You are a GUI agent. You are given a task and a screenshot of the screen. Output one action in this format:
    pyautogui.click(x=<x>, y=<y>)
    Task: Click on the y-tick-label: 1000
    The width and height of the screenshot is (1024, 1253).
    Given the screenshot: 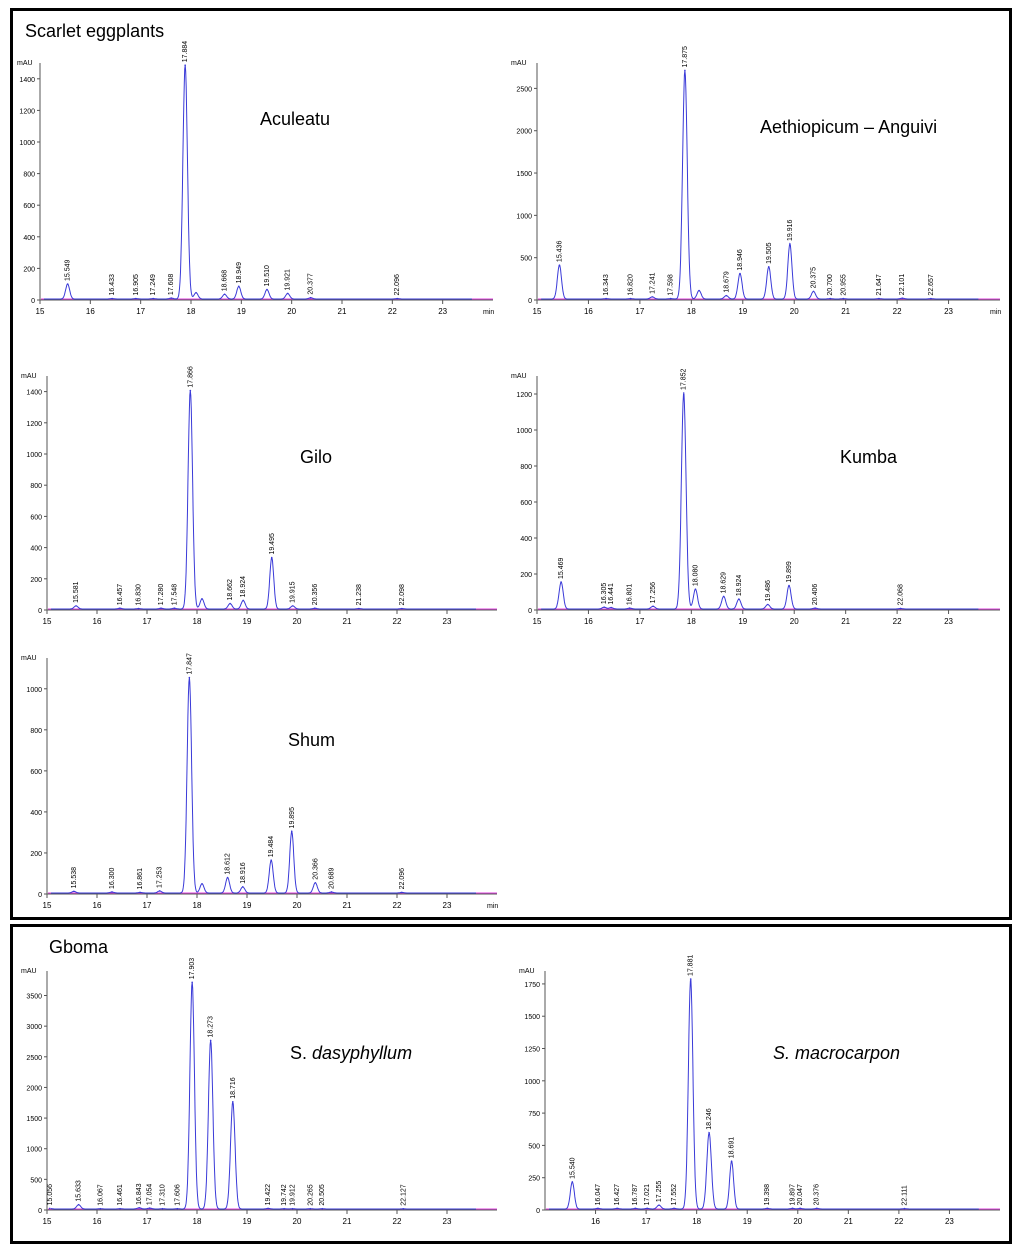 What is the action you would take?
    pyautogui.click(x=524, y=431)
    